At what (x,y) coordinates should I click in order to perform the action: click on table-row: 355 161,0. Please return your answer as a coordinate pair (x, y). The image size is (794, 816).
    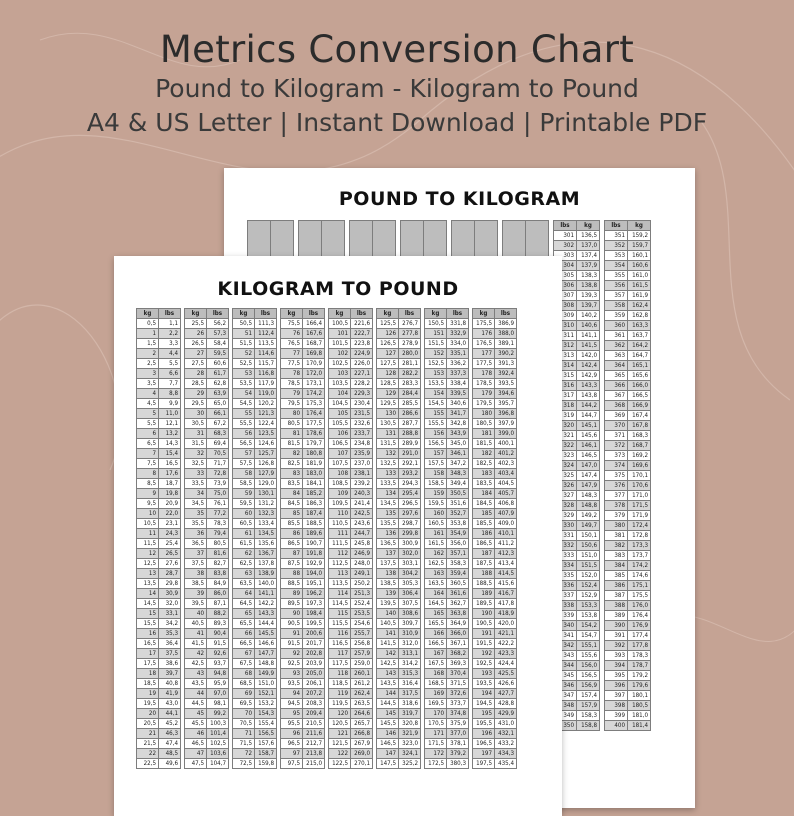
    Looking at the image, I should click on (627, 275).